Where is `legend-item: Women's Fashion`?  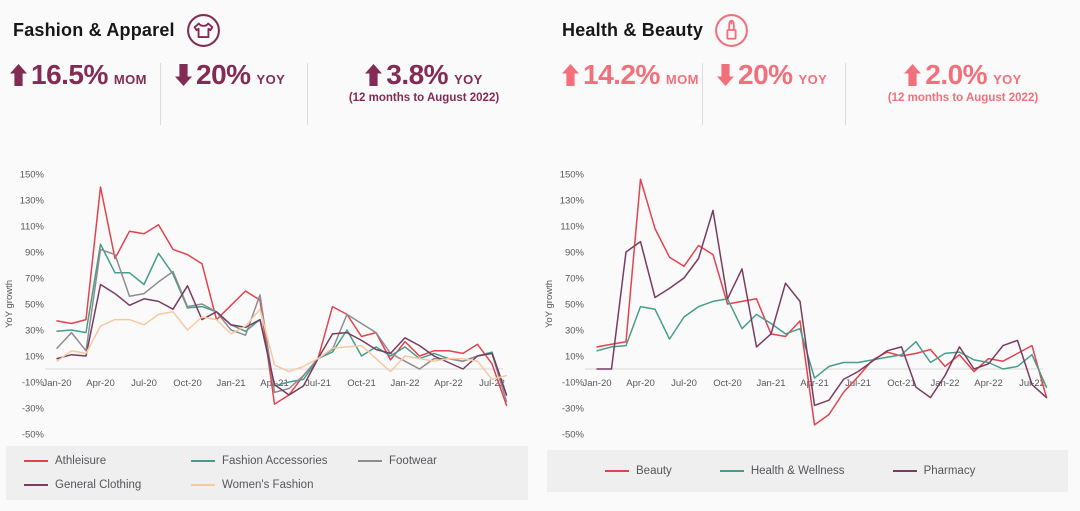
legend-item: Women's Fashion is located at coordinates (274, 485).